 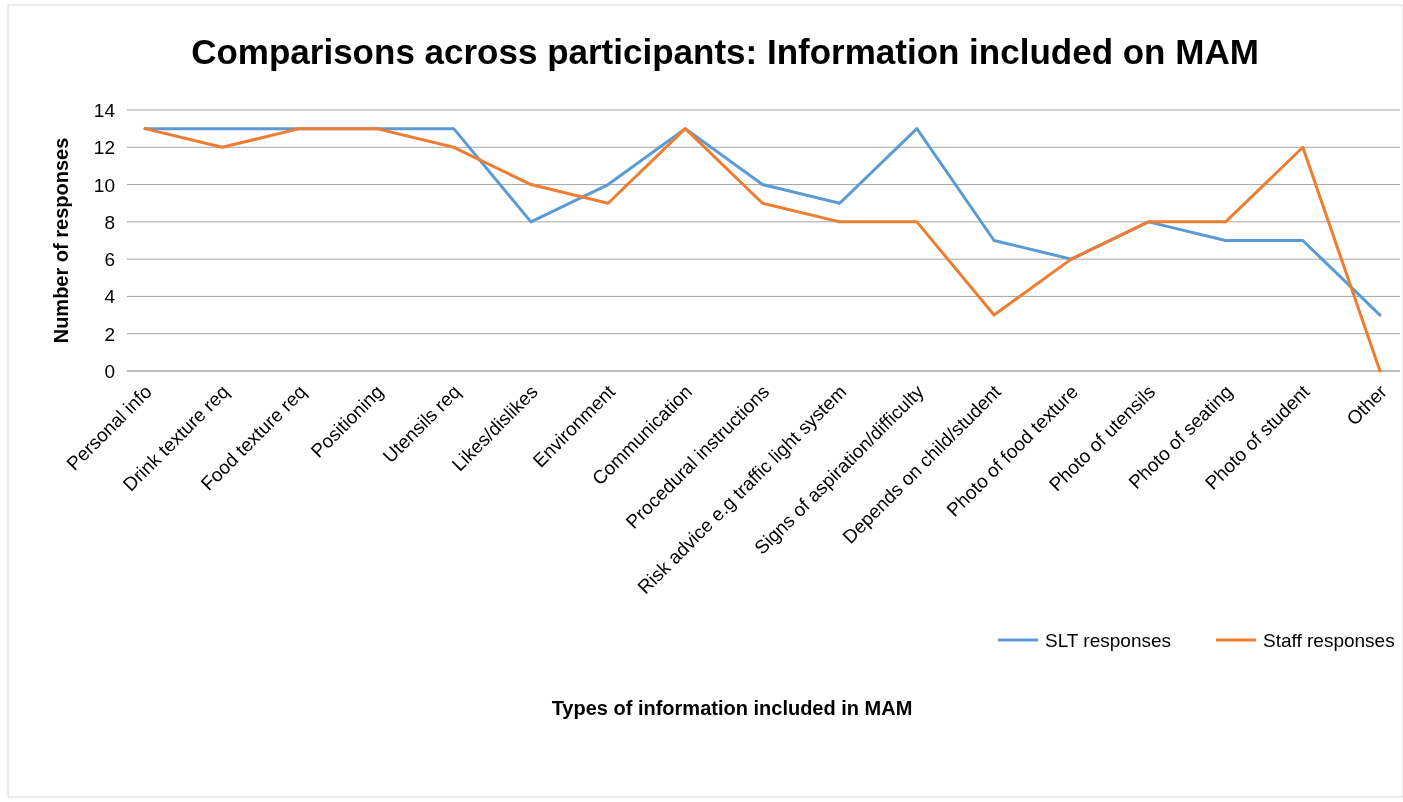 What do you see at coordinates (732, 708) in the screenshot?
I see `x-axis-title: Types of information included in MAM` at bounding box center [732, 708].